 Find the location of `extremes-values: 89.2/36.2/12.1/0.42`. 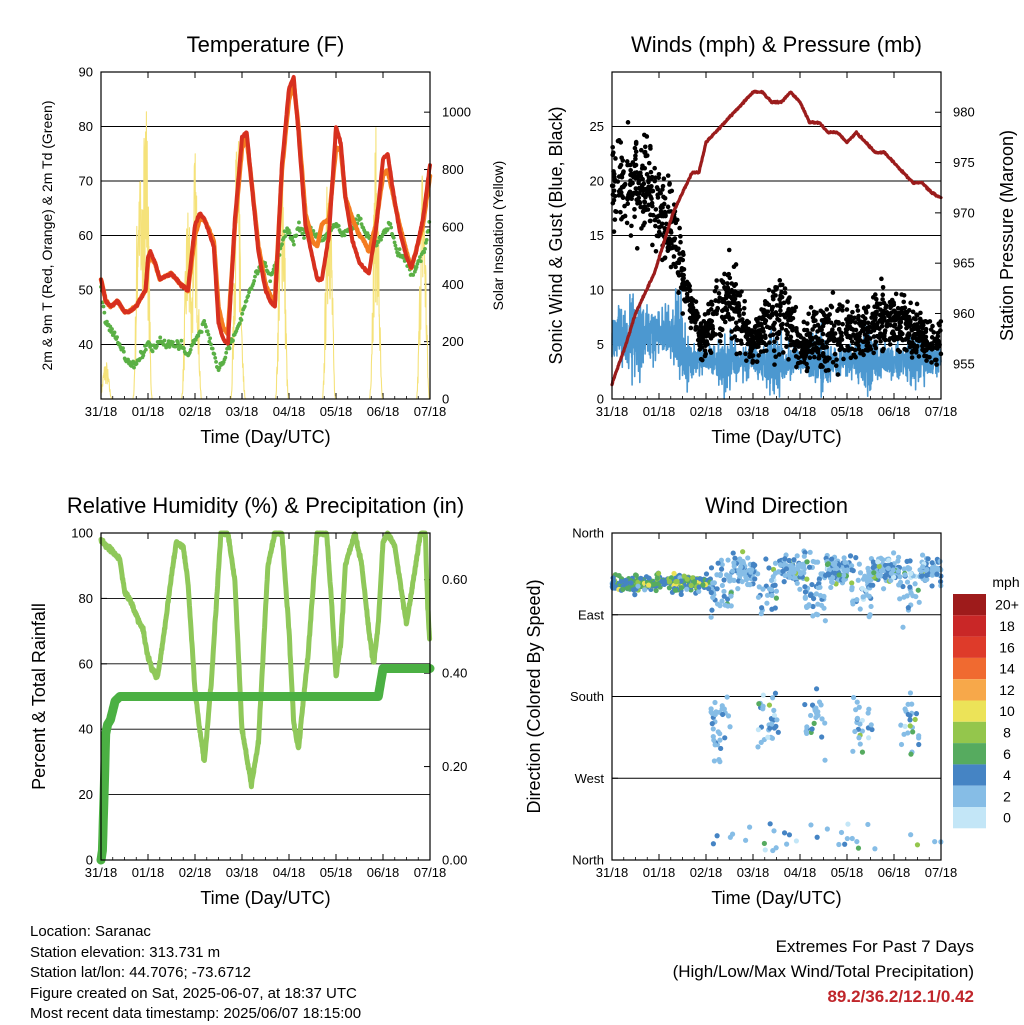

extremes-values: 89.2/36.2/12.1/0.42 is located at coordinates (900, 996).